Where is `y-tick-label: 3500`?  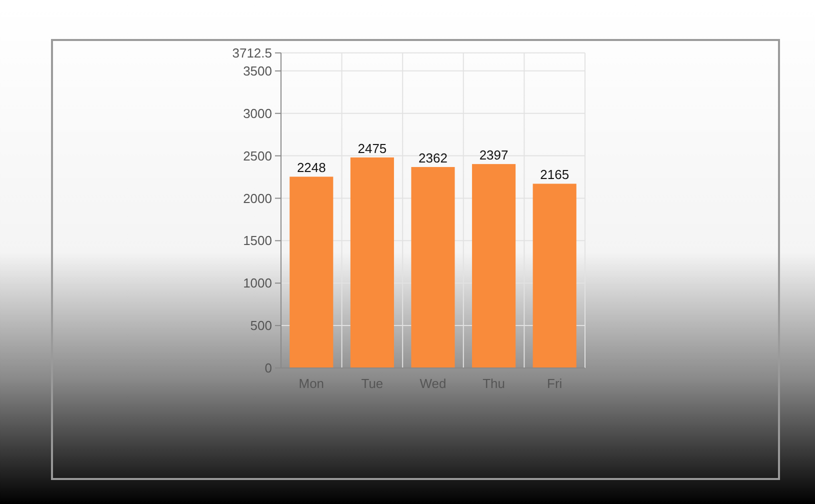 y-tick-label: 3500 is located at coordinates (257, 70).